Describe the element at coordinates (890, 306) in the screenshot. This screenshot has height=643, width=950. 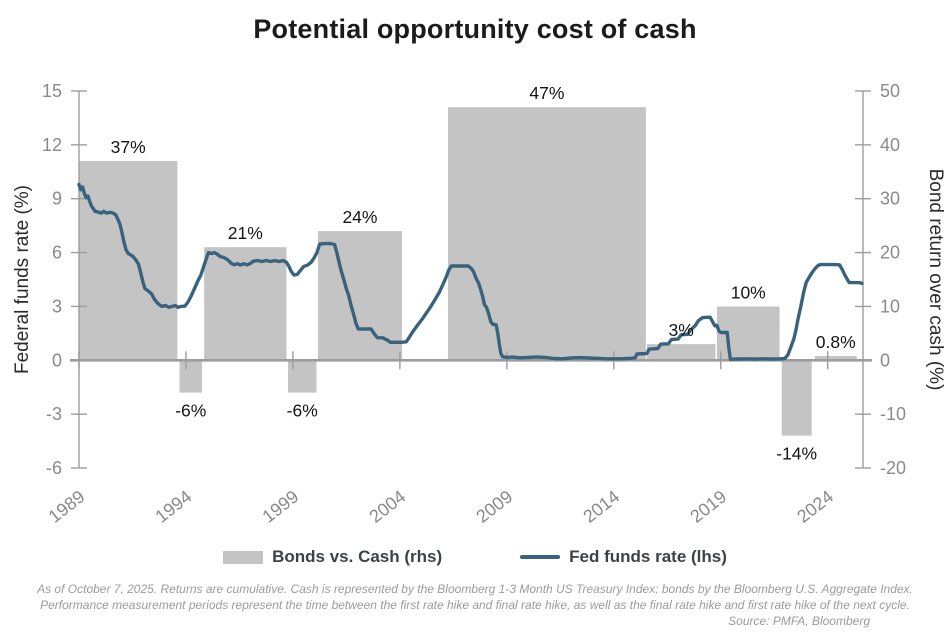
I see `svg-text: 10` at that location.